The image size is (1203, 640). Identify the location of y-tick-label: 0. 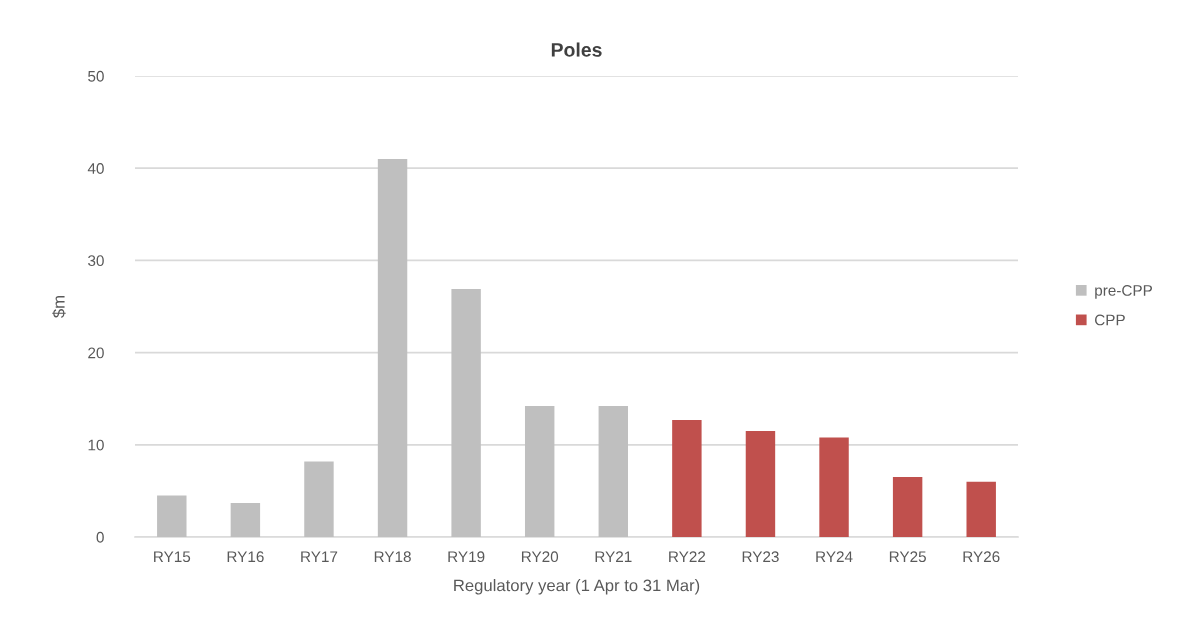
(100, 537).